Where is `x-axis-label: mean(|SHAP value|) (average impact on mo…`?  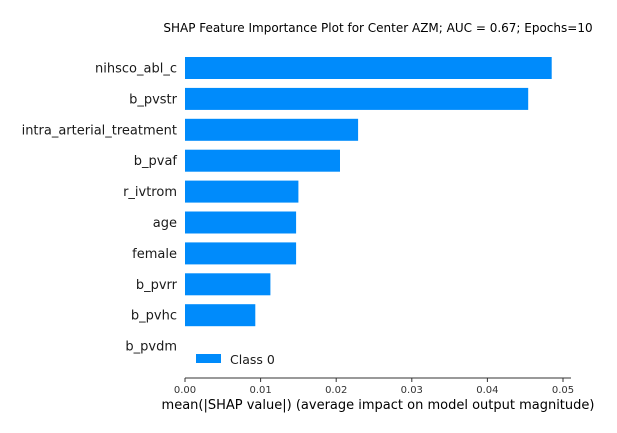 x-axis-label: mean(|SHAP value|) (average impact on mo… is located at coordinates (378, 405).